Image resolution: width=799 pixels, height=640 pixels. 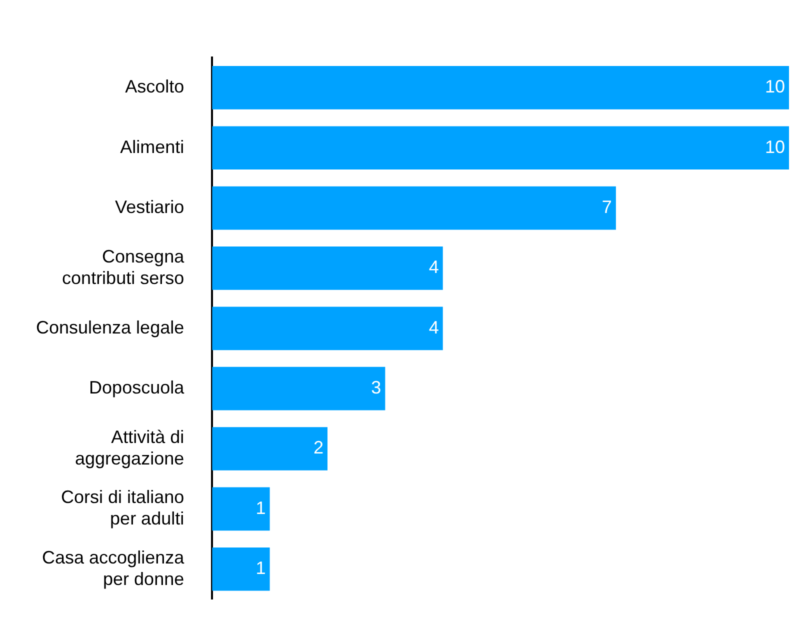 I want to click on data-label: 2, so click(x=318, y=448).